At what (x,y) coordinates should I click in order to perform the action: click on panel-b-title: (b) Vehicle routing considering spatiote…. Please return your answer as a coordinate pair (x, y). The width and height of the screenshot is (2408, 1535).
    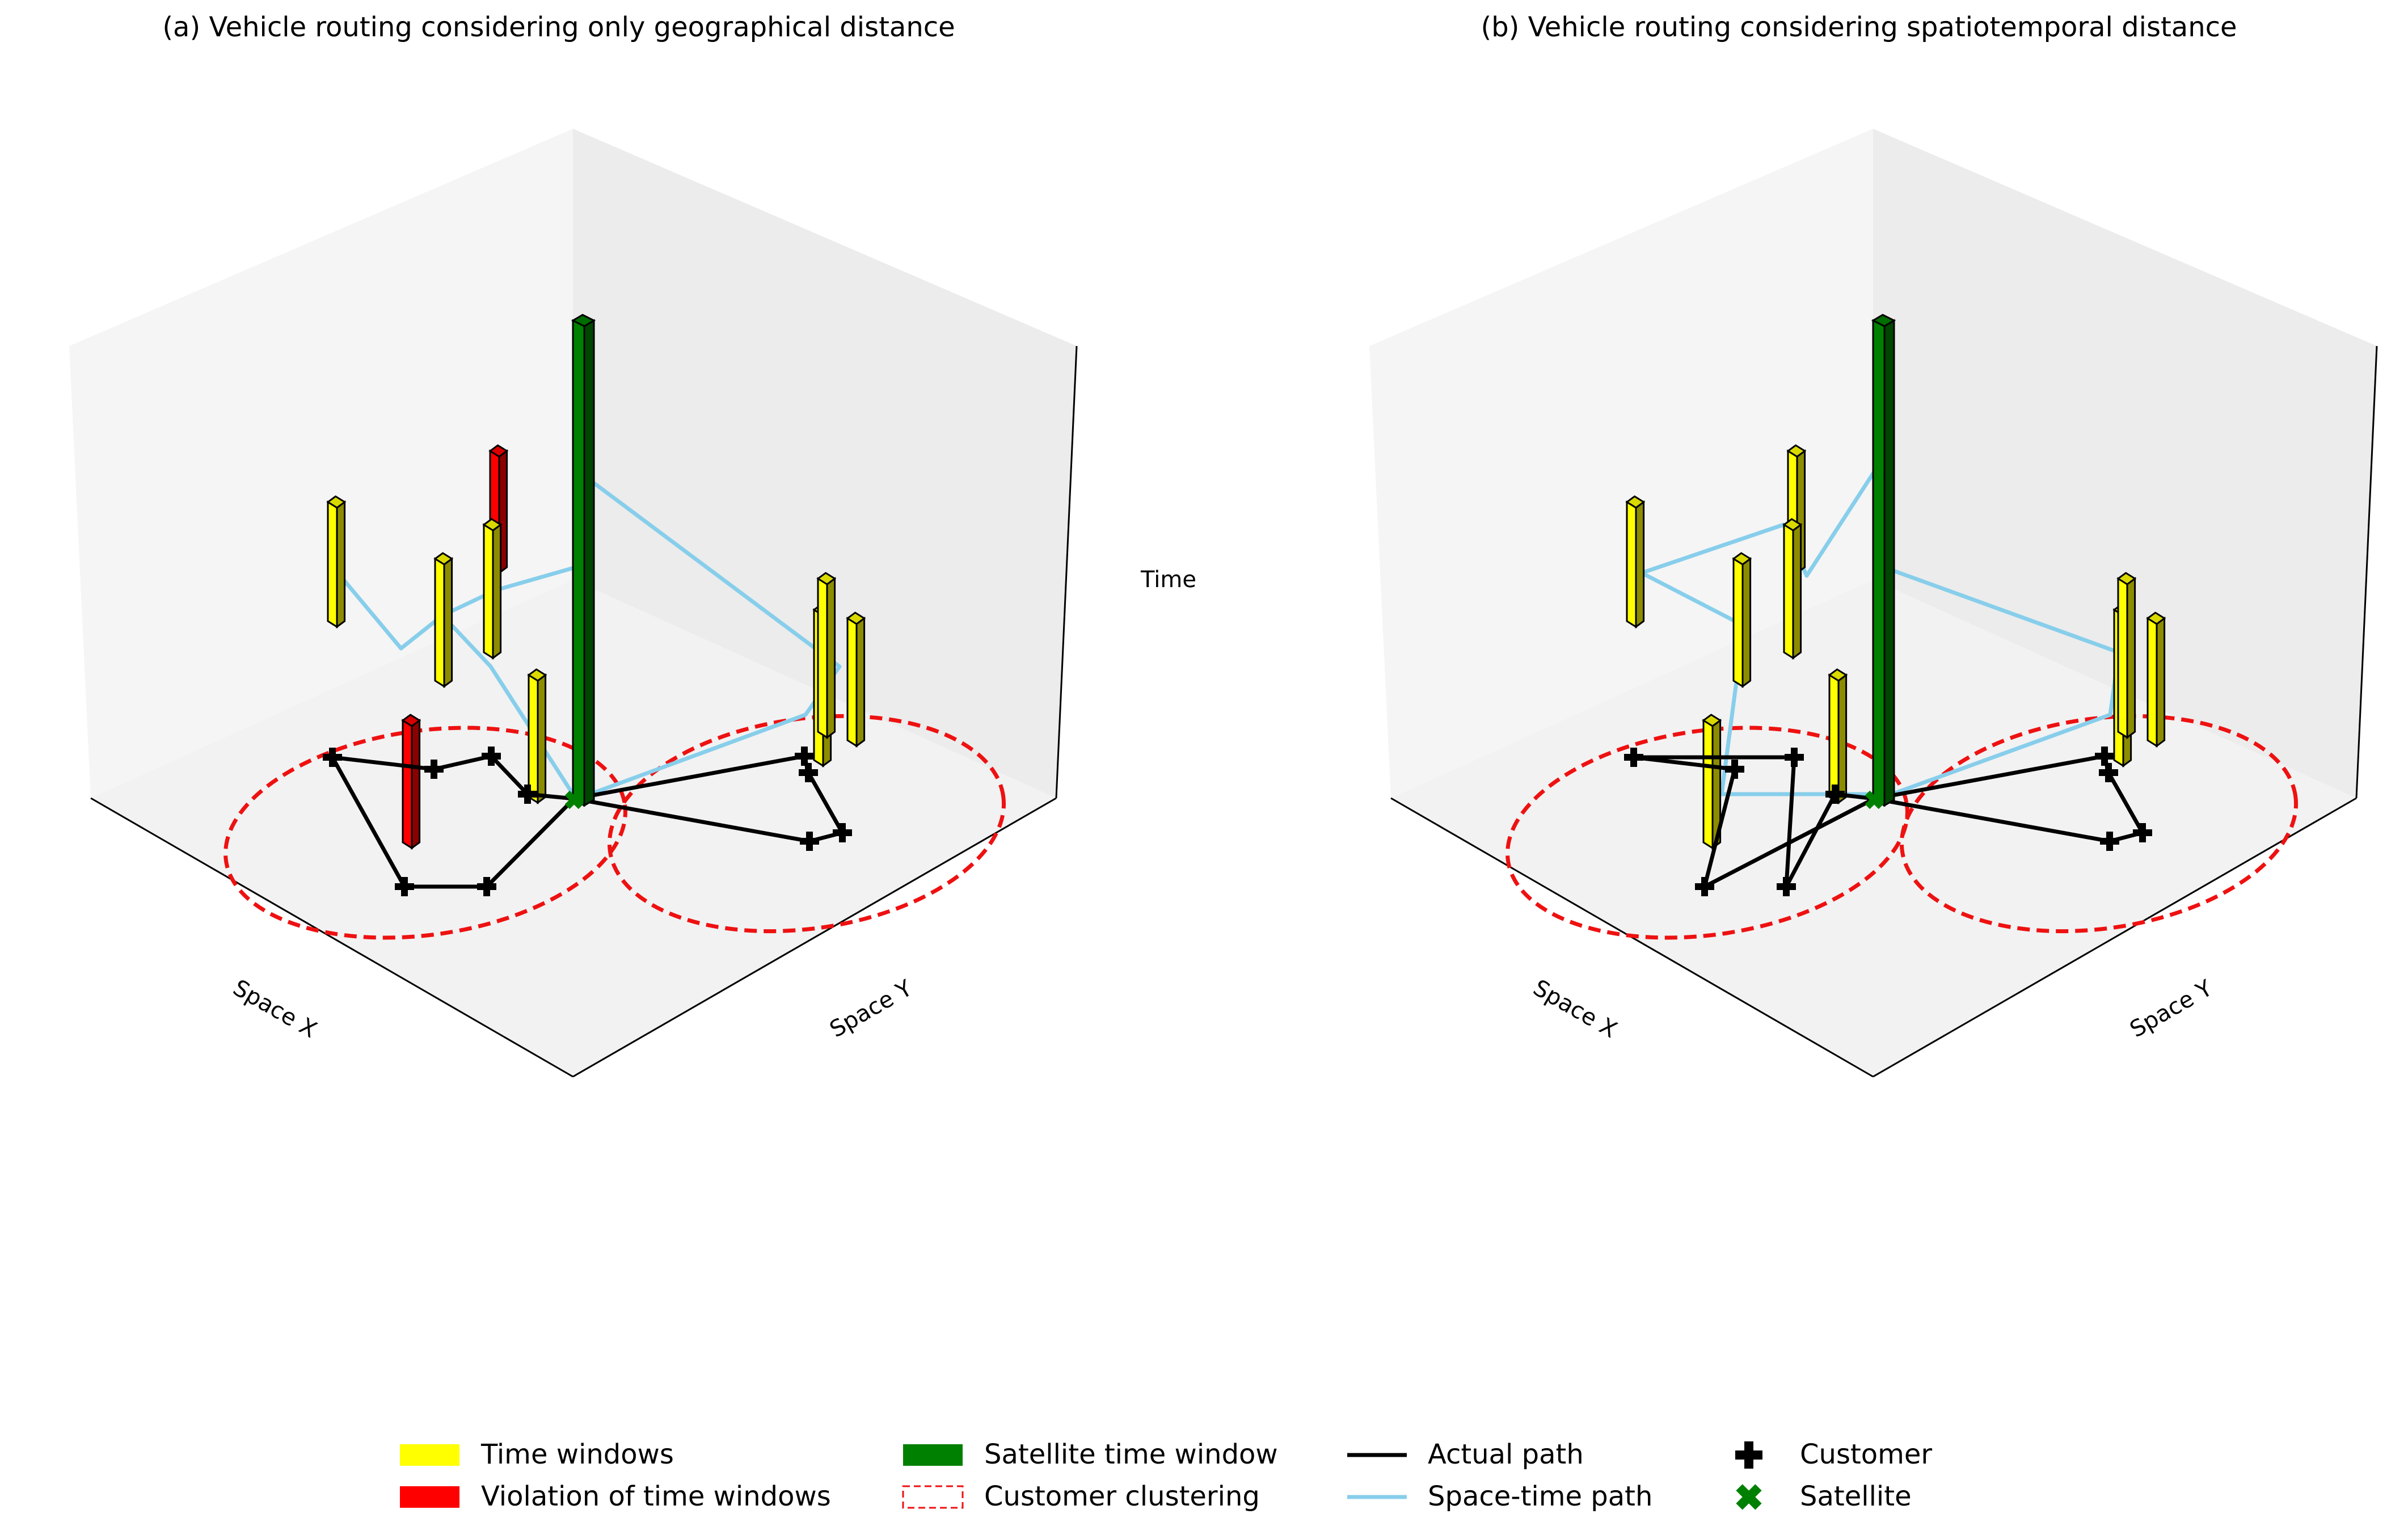
    Looking at the image, I should click on (1859, 27).